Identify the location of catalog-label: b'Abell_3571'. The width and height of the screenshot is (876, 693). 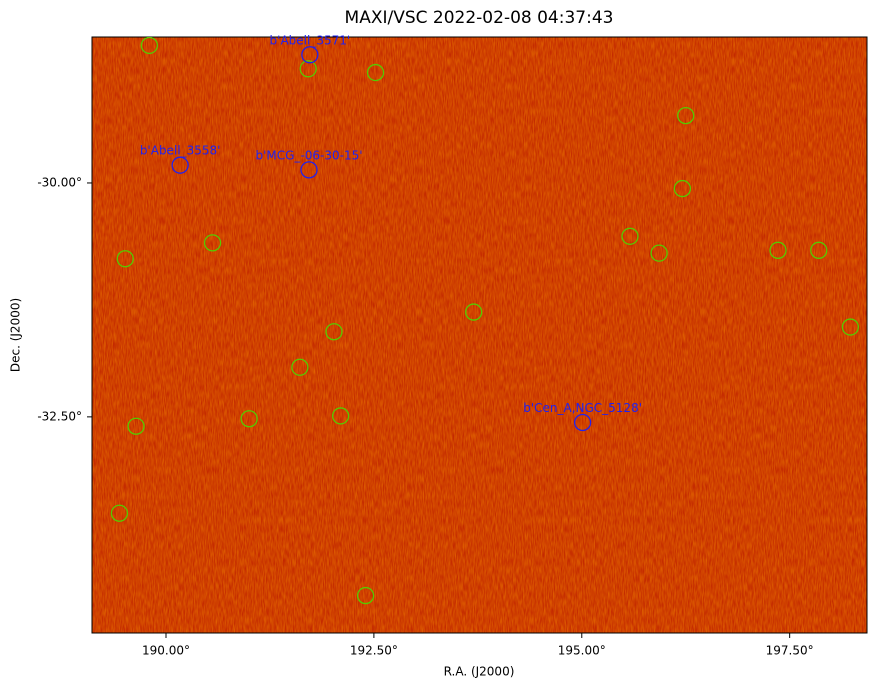
(310, 40).